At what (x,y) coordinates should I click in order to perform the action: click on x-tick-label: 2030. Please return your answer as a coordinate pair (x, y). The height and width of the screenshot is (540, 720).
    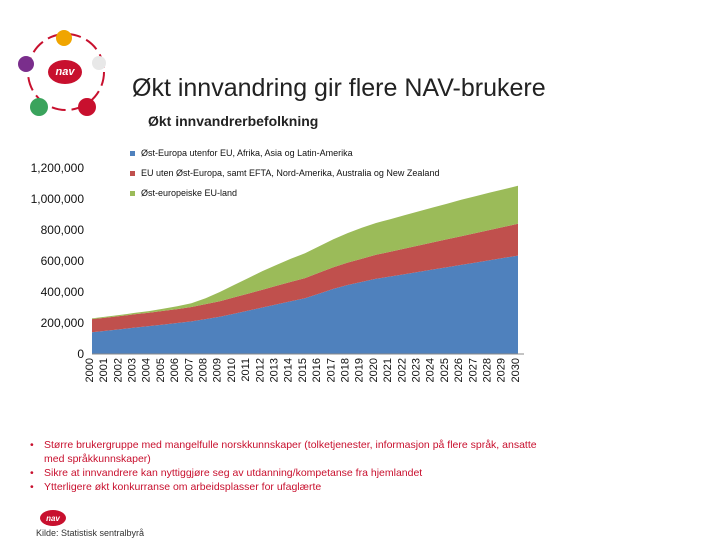
    Looking at the image, I should click on (516, 370).